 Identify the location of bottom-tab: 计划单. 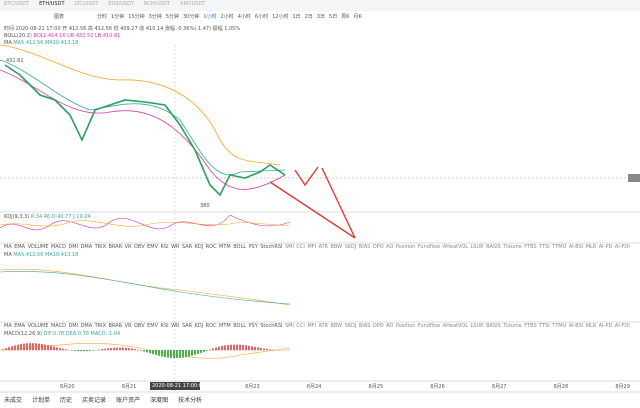
(41, 400).